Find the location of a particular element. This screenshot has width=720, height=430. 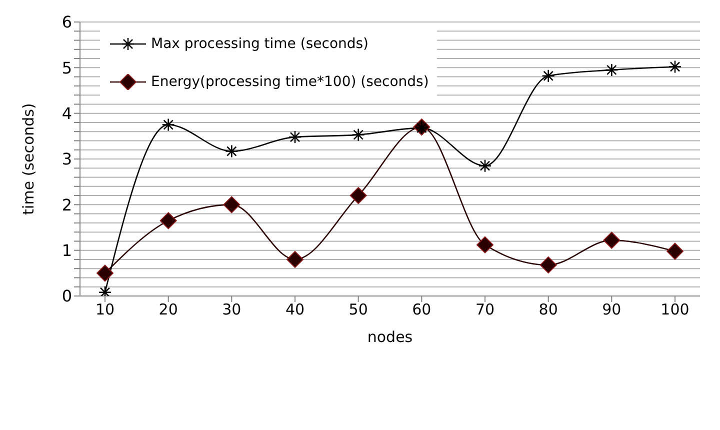

x-tick-label: 50 is located at coordinates (358, 309).